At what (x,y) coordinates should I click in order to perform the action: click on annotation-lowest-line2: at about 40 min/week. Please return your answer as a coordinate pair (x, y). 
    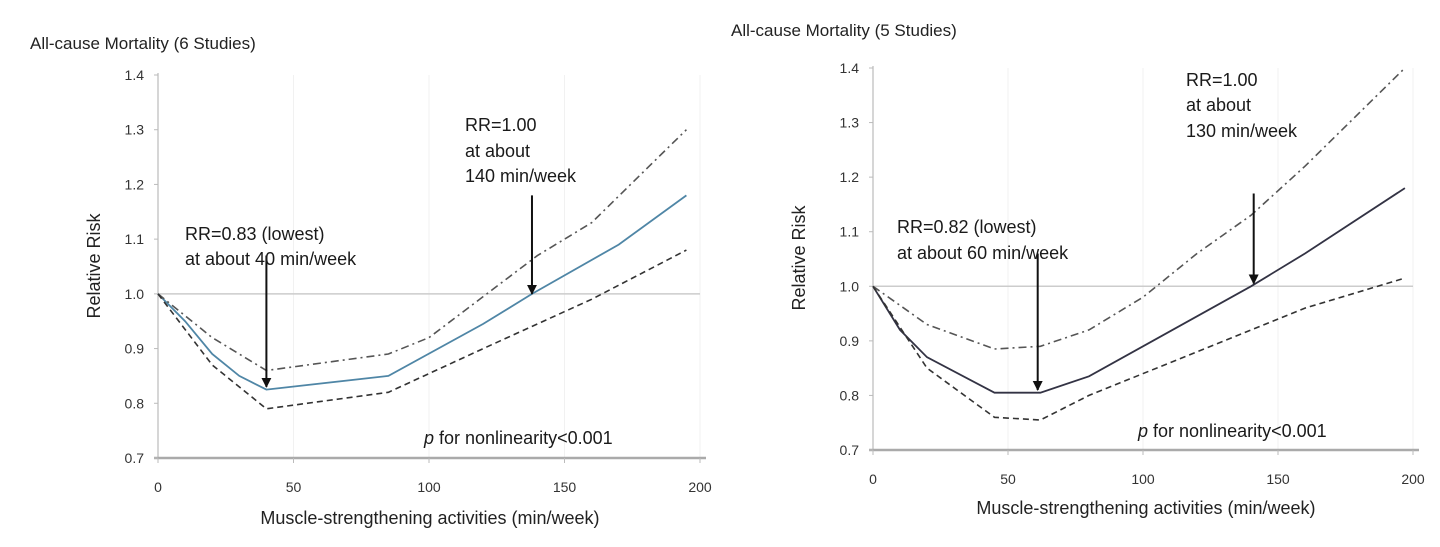
    Looking at the image, I should click on (271, 259).